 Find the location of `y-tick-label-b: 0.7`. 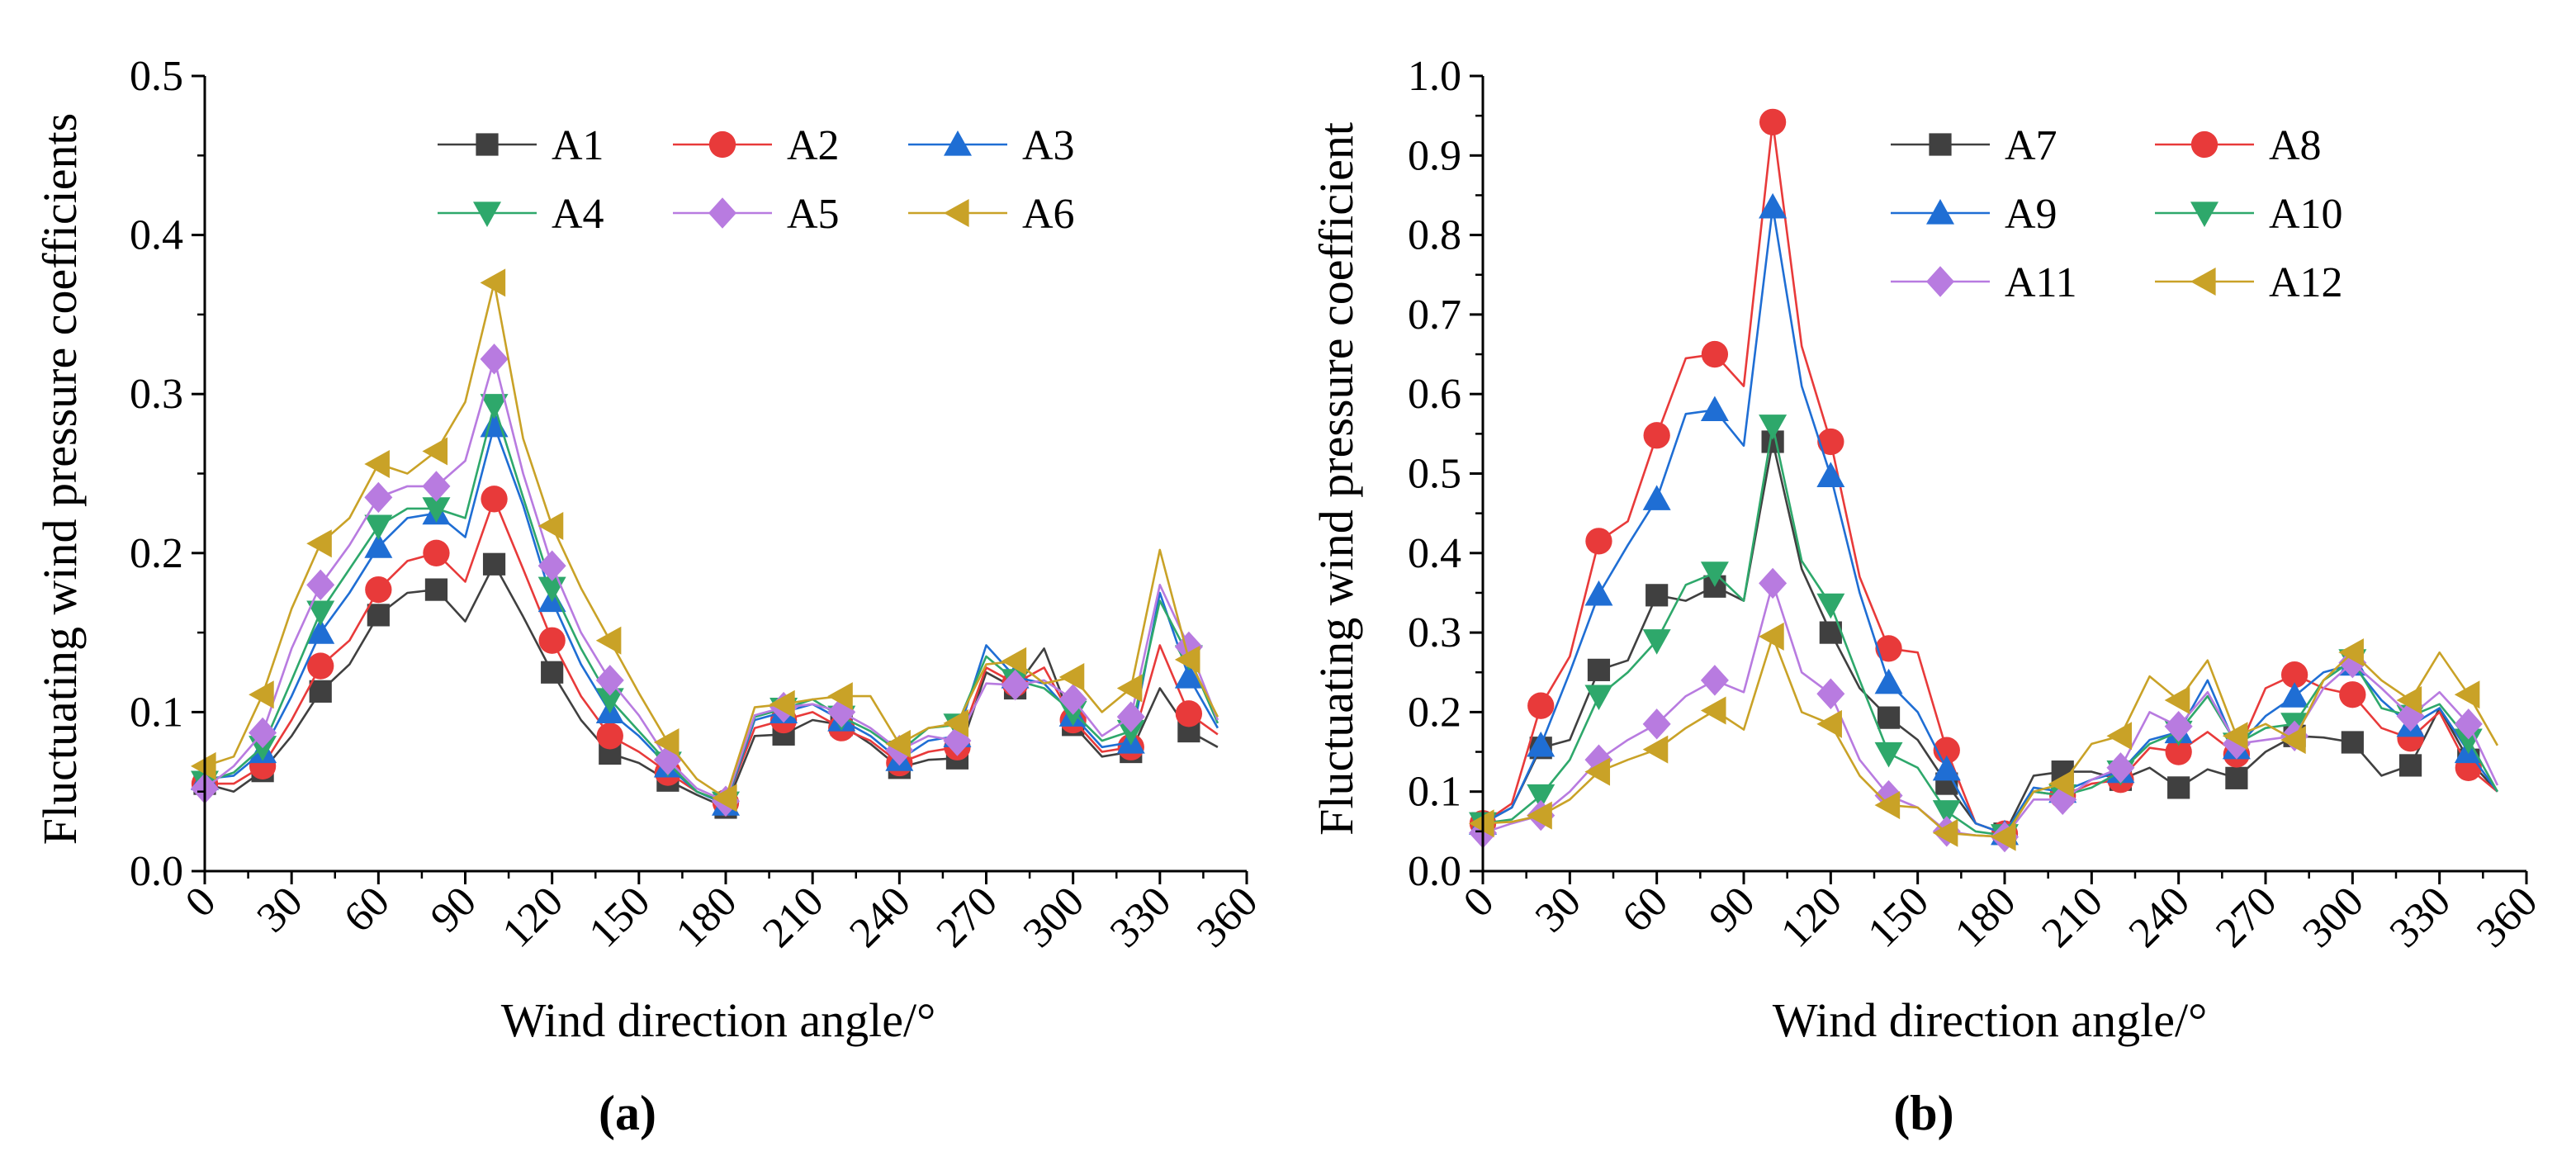

y-tick-label-b: 0.7 is located at coordinates (1434, 315).